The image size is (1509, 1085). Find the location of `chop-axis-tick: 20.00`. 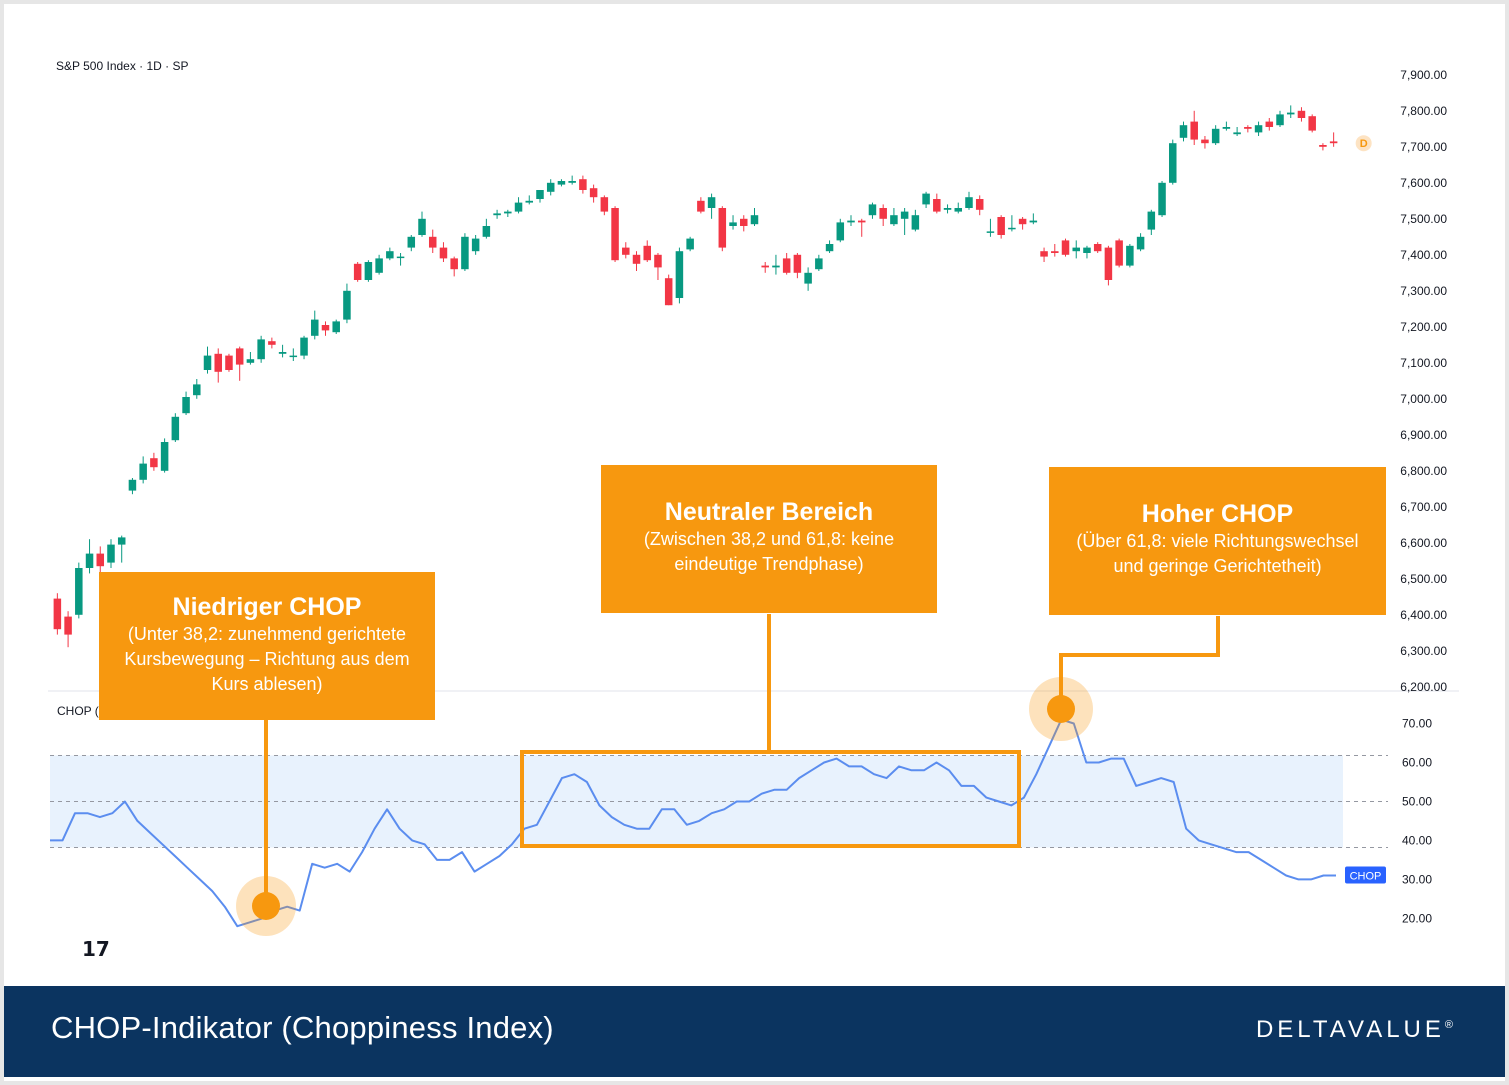

chop-axis-tick: 20.00 is located at coordinates (1417, 918).